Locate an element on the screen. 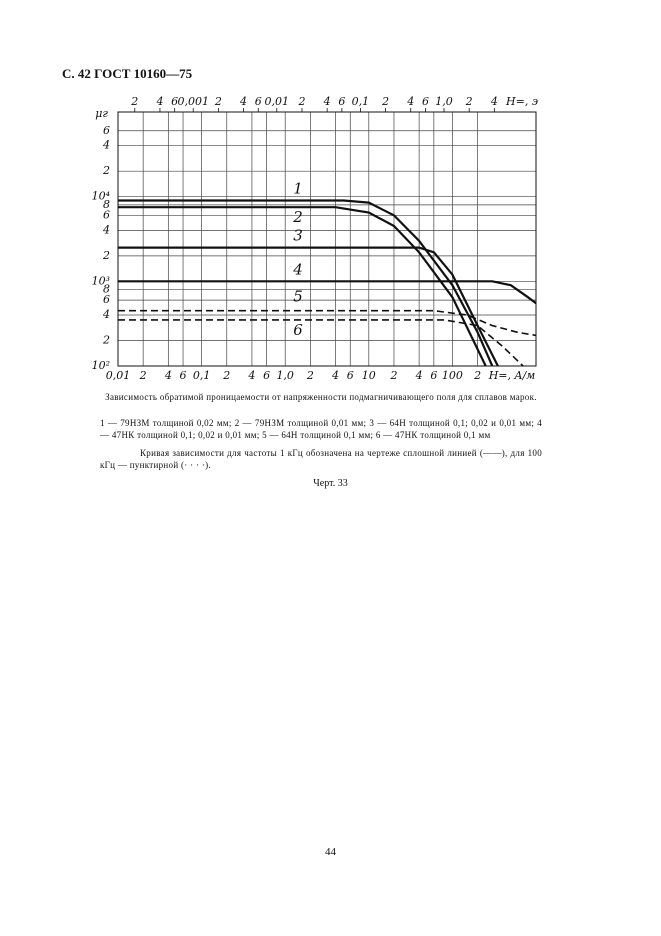 The image size is (661, 936). x-tick-label: 0,01 is located at coordinates (118, 375).